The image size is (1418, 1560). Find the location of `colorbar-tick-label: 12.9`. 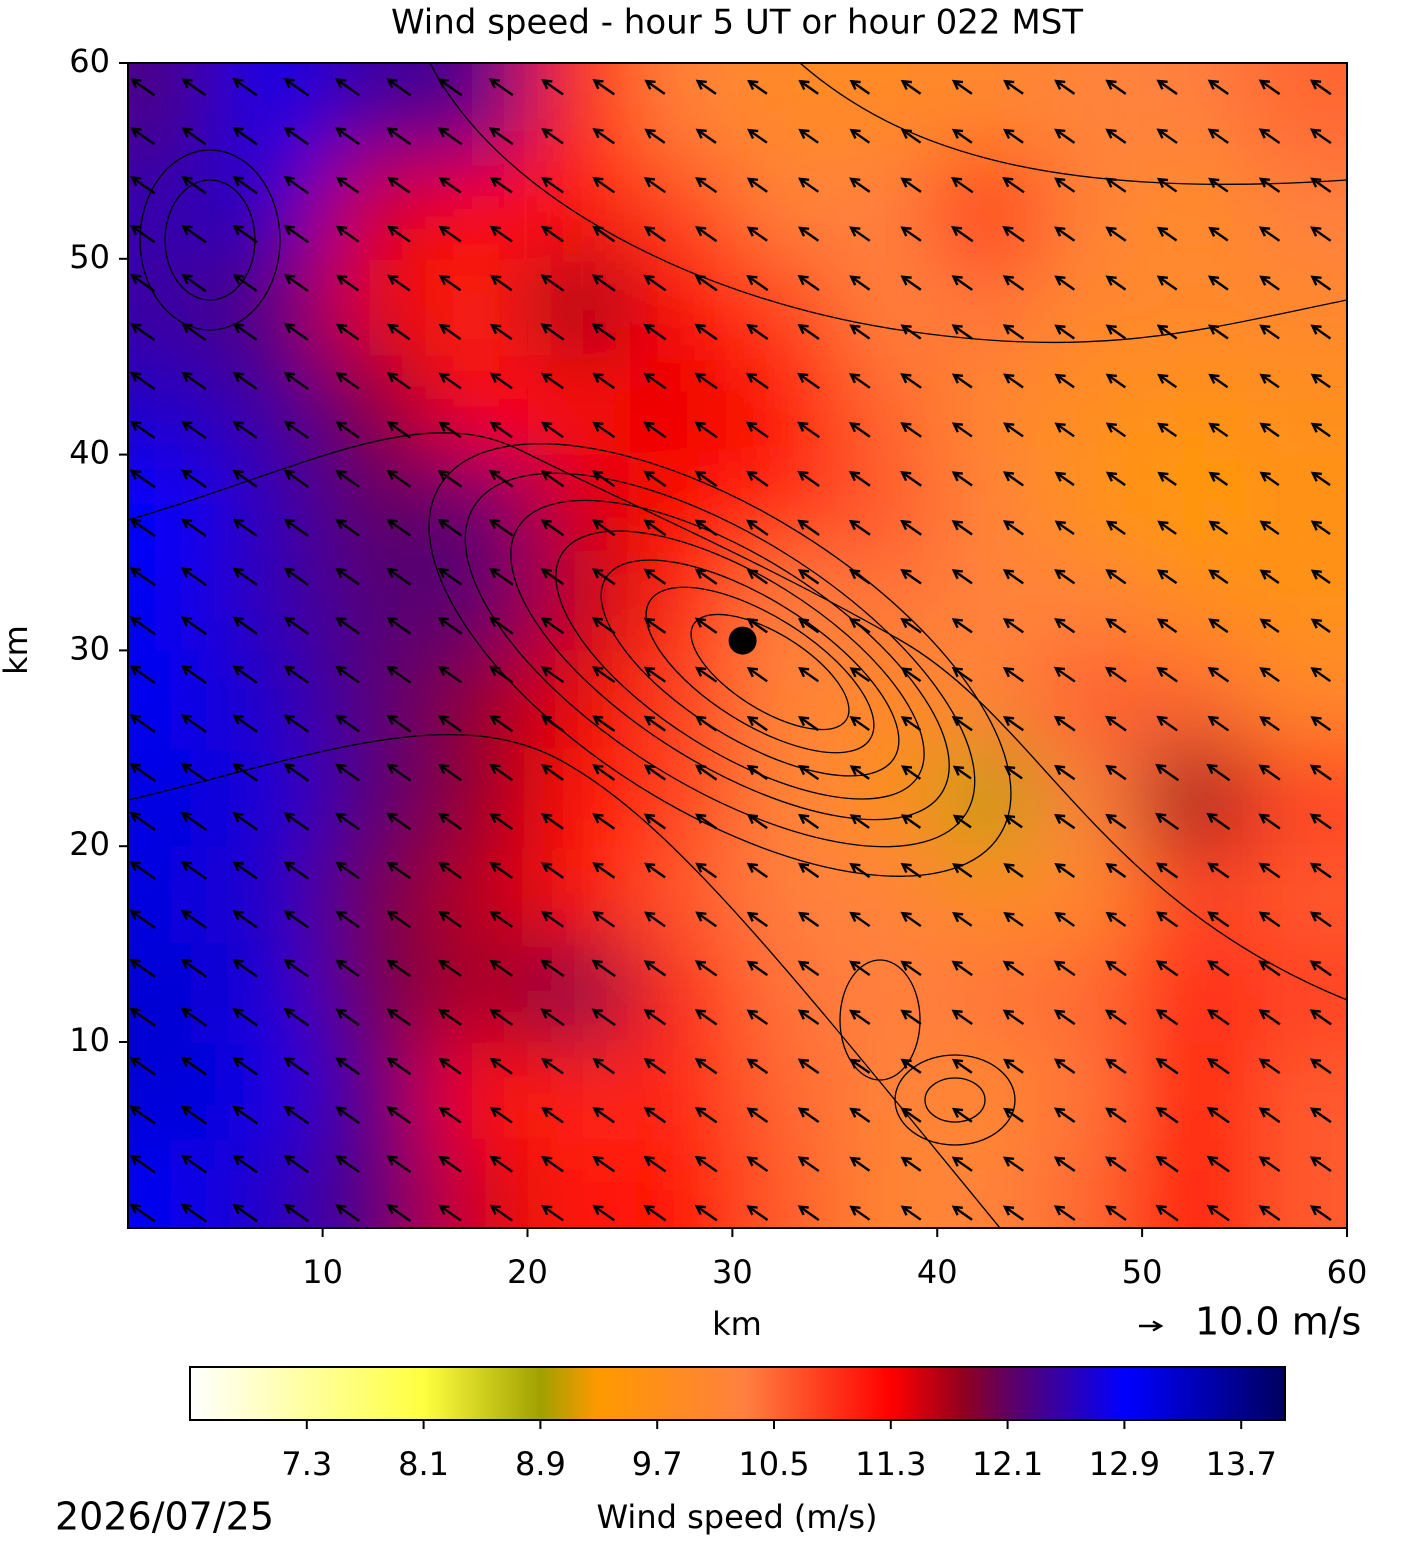

colorbar-tick-label: 12.9 is located at coordinates (1124, 1464).